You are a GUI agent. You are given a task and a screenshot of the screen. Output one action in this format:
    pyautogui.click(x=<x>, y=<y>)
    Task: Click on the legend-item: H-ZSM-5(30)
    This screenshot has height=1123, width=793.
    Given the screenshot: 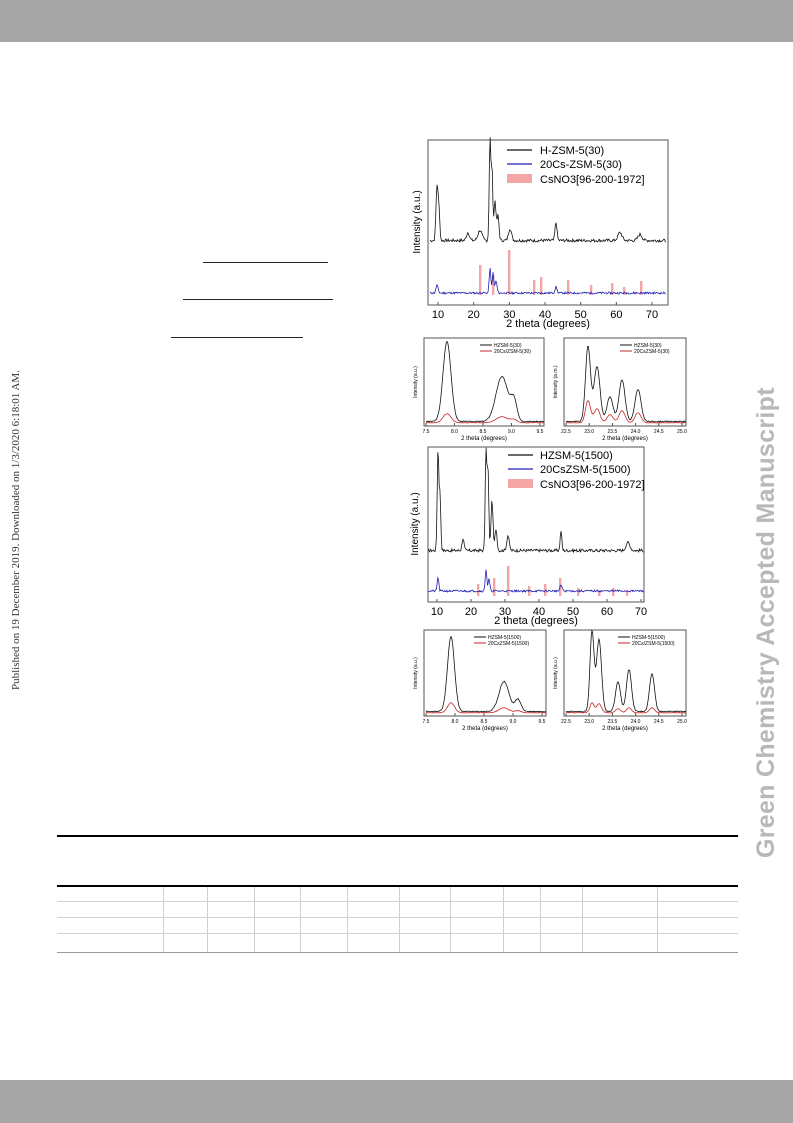 What is the action you would take?
    pyautogui.click(x=572, y=151)
    